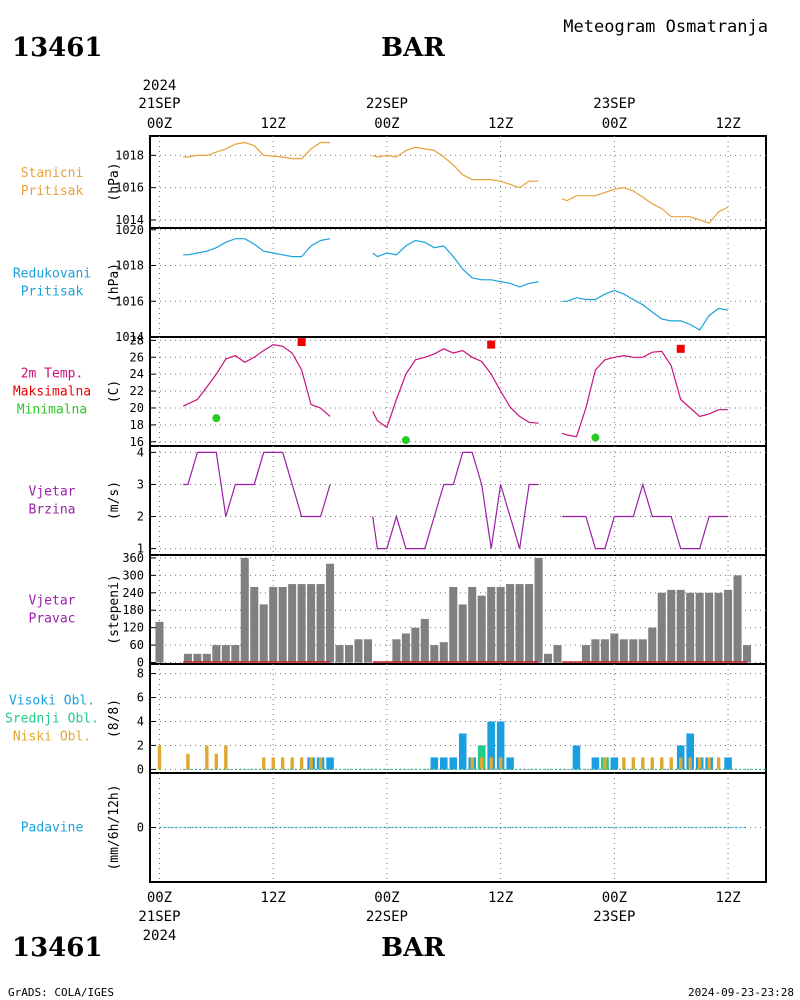  Describe the element at coordinates (133, 610) in the screenshot. I see `y-tick-label: 180` at that location.